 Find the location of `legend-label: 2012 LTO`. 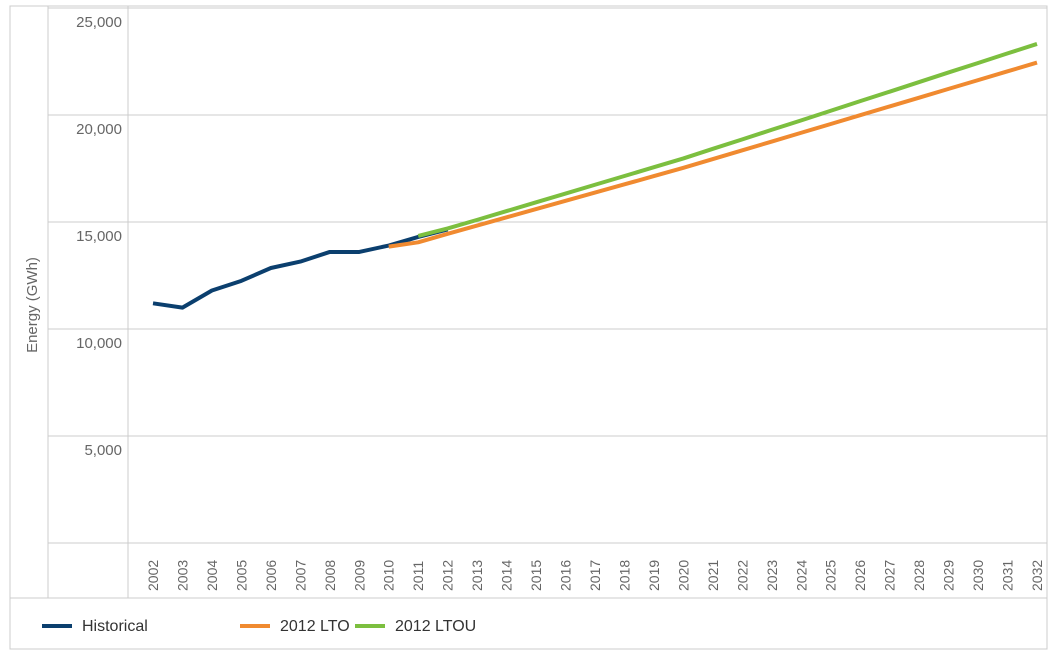

legend-label: 2012 LTO is located at coordinates (315, 626).